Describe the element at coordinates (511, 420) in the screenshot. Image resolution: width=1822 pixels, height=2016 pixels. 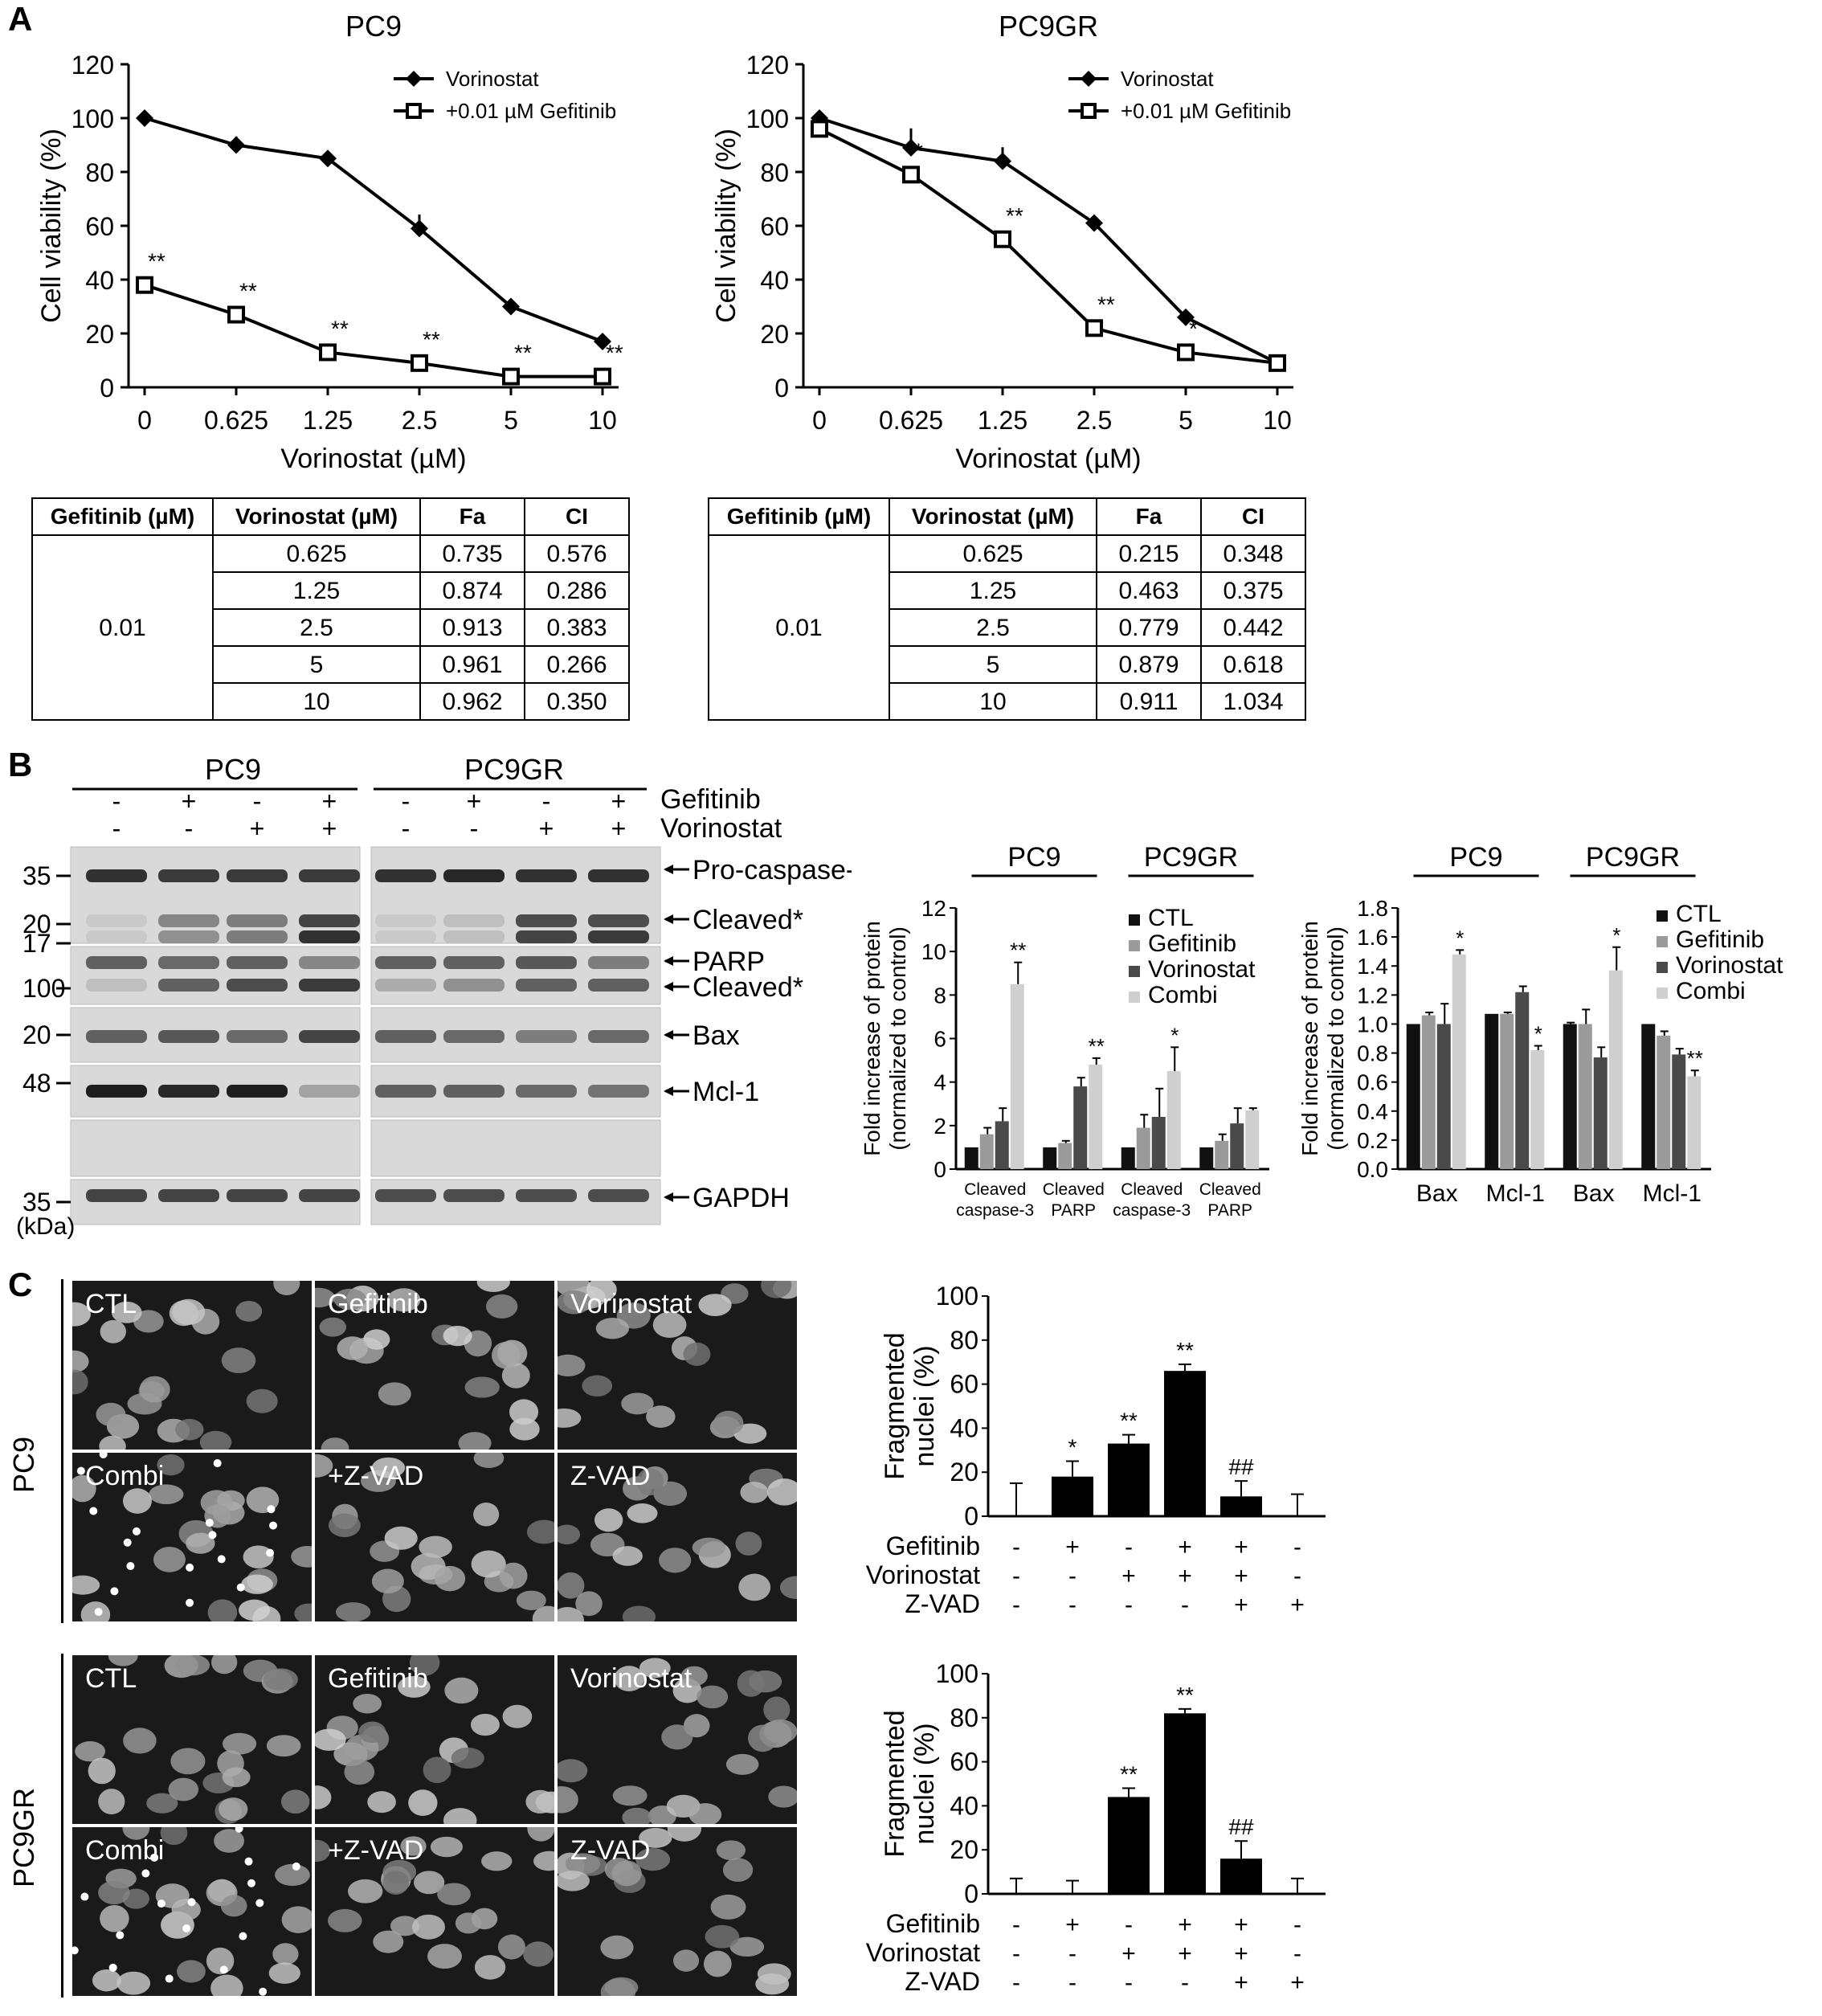
I see `x-tick-label: 5` at that location.